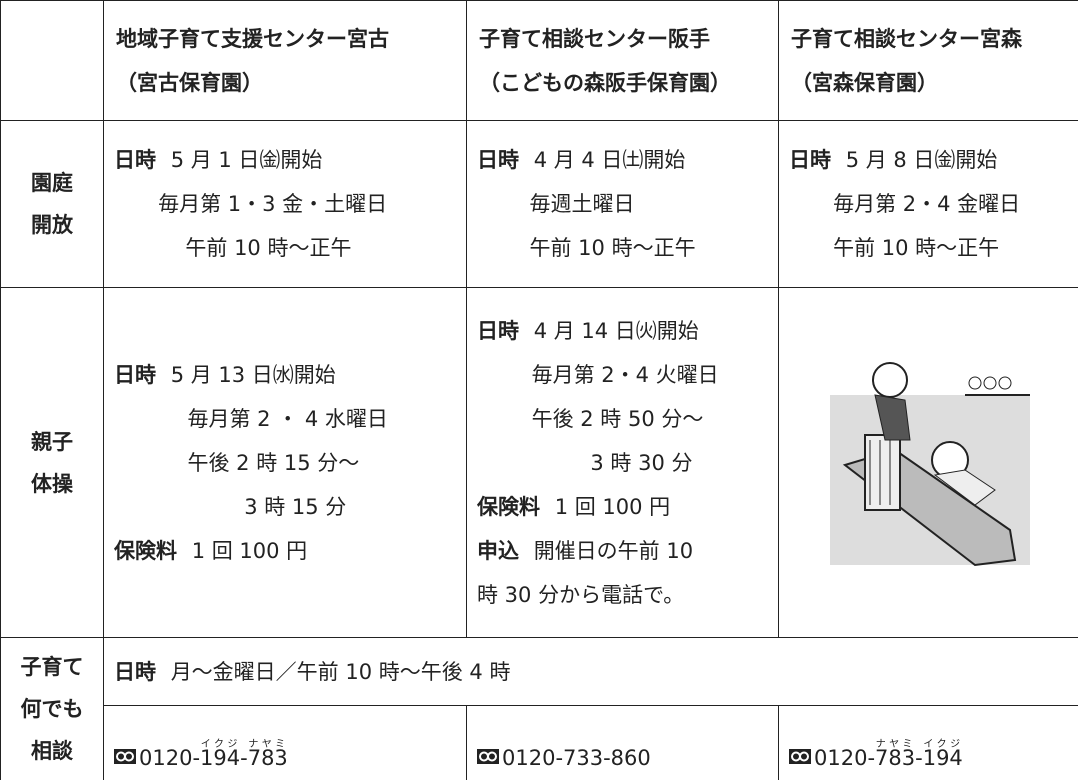  I want to click on table-cell: 日時 5 月 8 日㈮開始毎月第 2・4 金曜日 午前 10 時〜正午, so click(928, 204).